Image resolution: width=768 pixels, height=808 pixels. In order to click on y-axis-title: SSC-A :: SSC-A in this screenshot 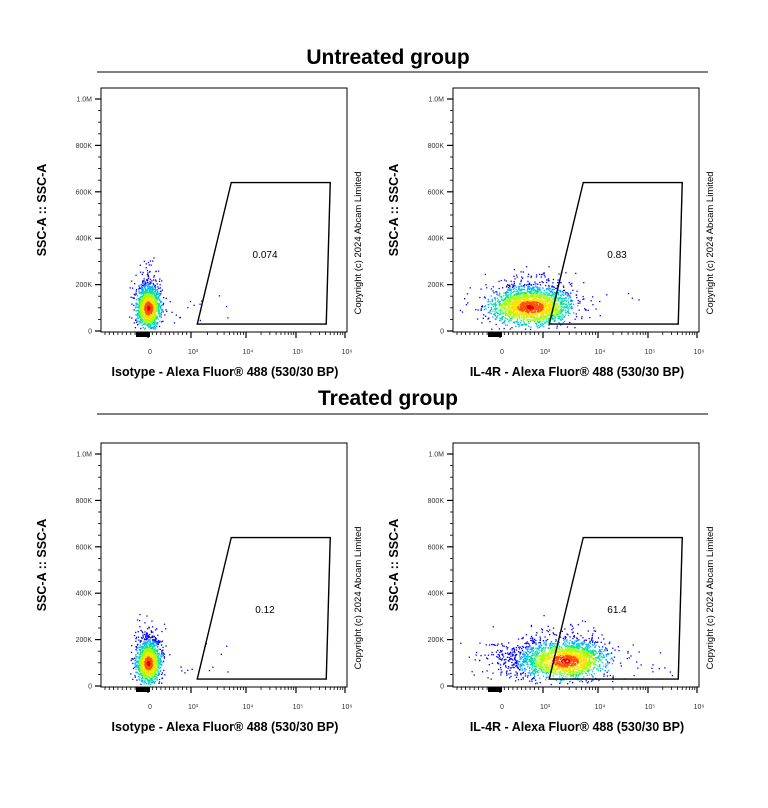, I will do `click(42, 210)`.